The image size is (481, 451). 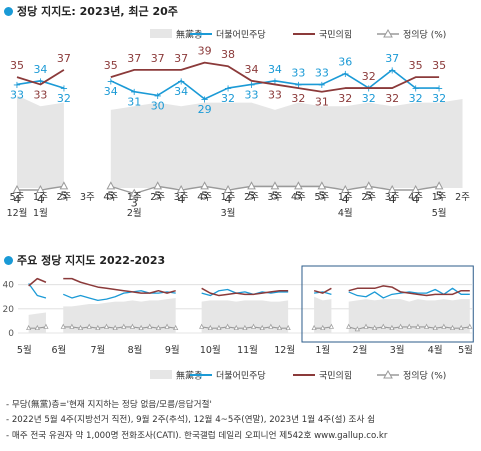 I want to click on y-tick-label: 40, so click(x=9, y=286).